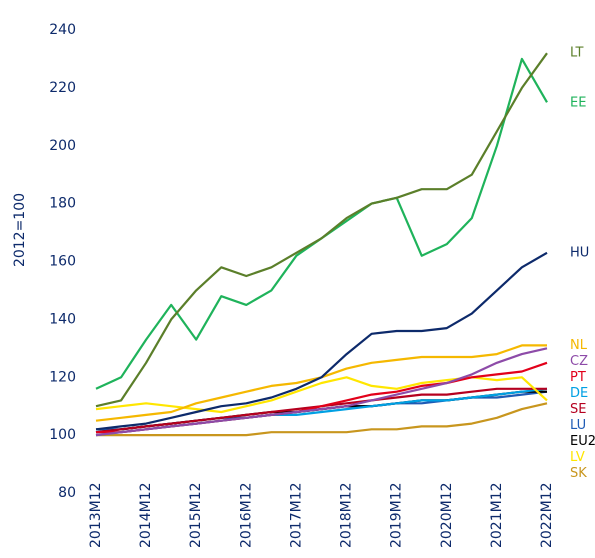  Describe the element at coordinates (577, 457) in the screenshot. I see `legend-label: LV` at that location.